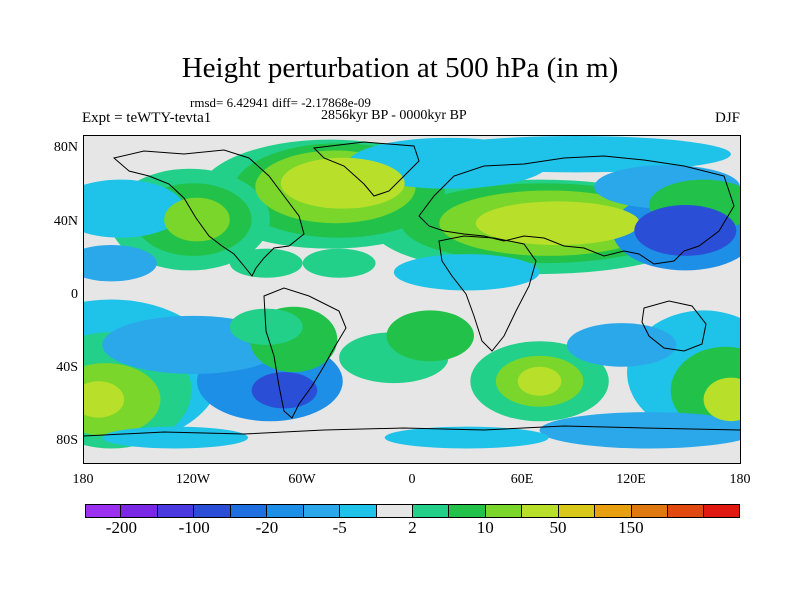 The image size is (800, 600). I want to click on experiment-label: Expt = teWTY-tevta1, so click(147, 118).